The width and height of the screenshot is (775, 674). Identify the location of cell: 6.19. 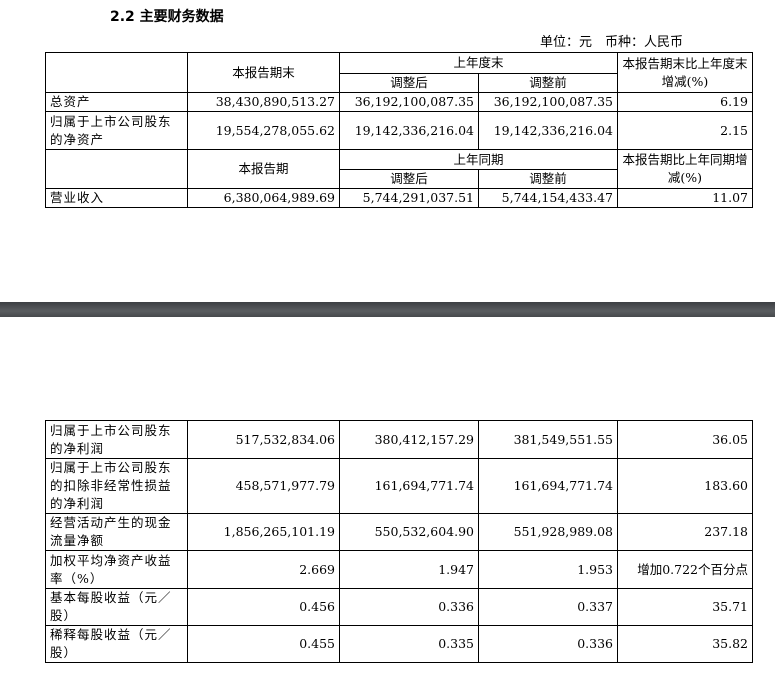
(685, 102).